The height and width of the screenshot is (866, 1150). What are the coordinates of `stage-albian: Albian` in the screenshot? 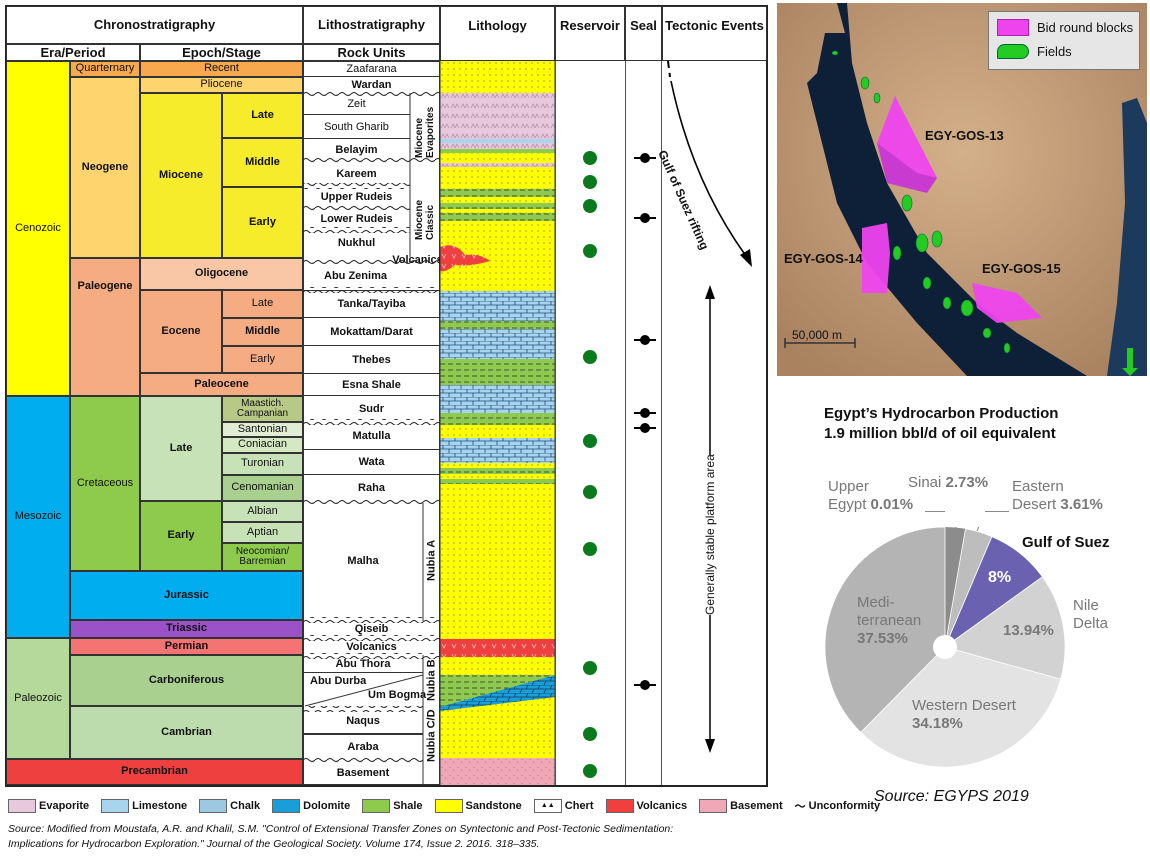 It's located at (262, 511).